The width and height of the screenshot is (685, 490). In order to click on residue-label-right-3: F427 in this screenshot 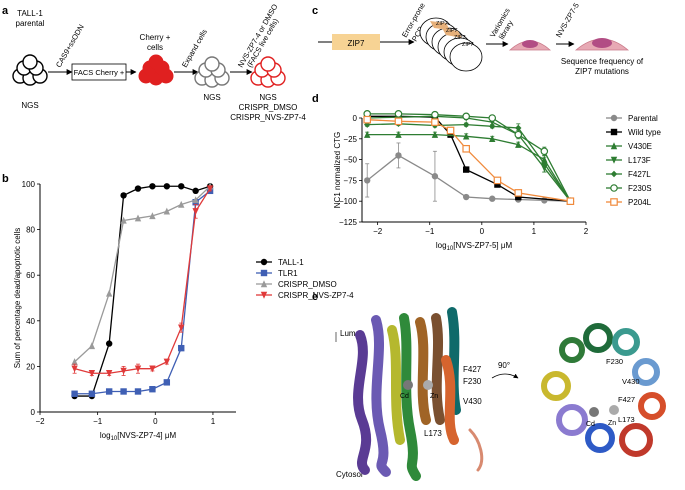, I will do `click(626, 399)`.